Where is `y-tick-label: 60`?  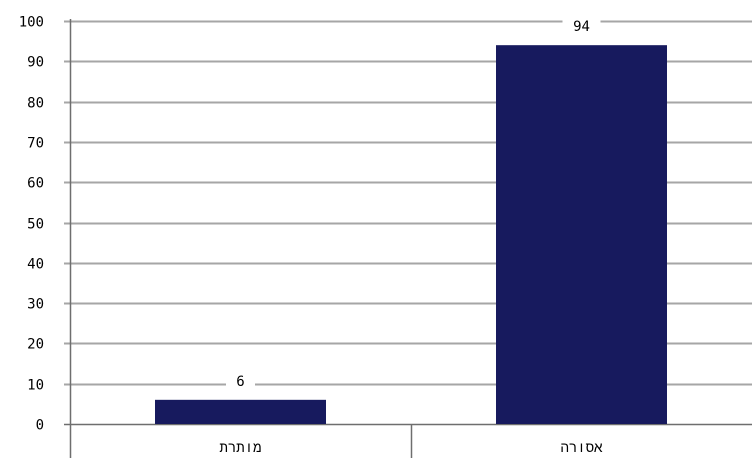
y-tick-label: 60 is located at coordinates (35, 184).